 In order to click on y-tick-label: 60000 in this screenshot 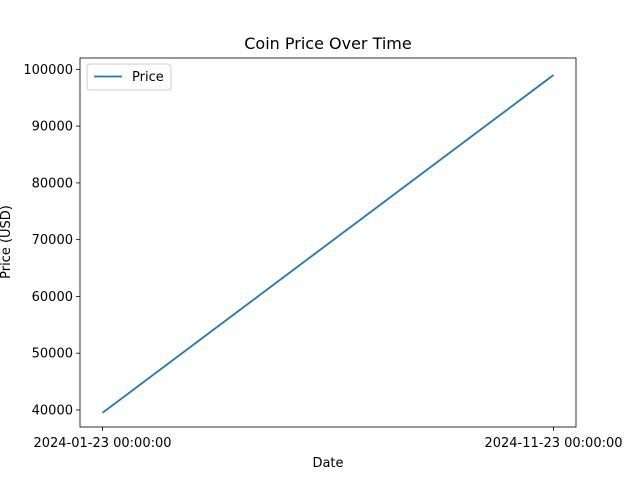, I will do `click(52, 297)`.